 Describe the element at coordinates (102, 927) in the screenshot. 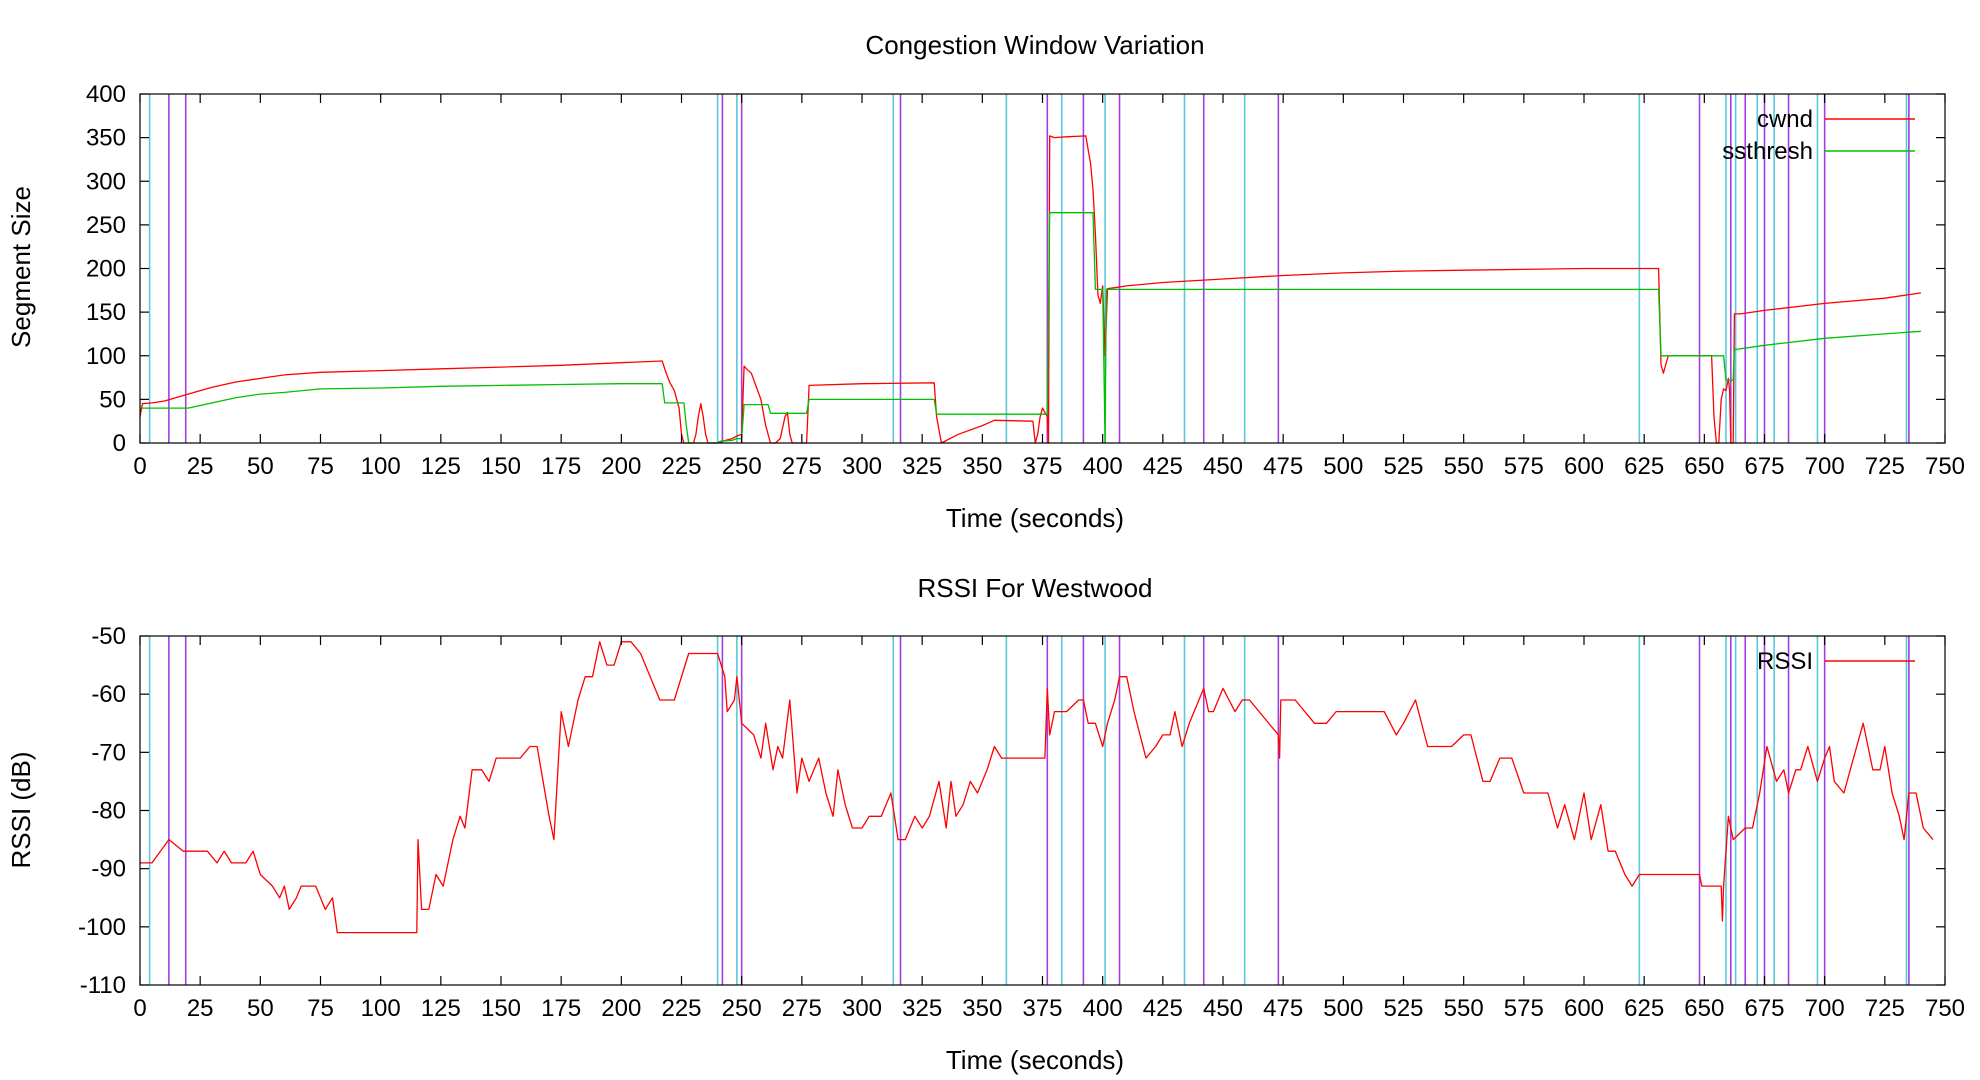

I see `y-tick-label: -100` at that location.